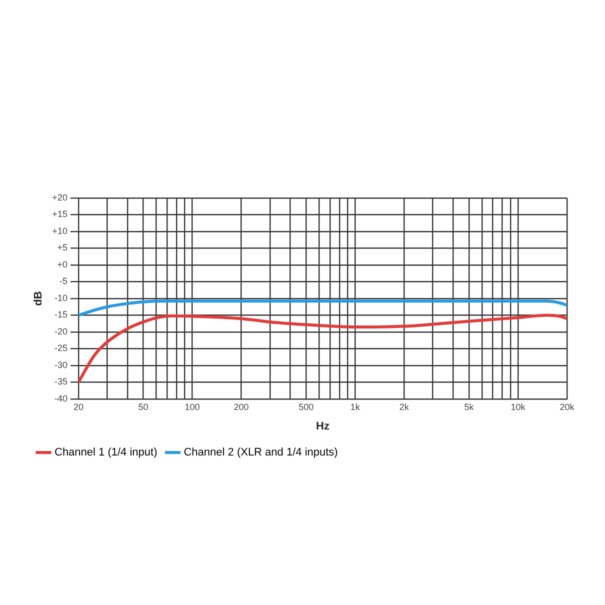 The height and width of the screenshot is (605, 605). I want to click on x-tick-label: 5k, so click(469, 407).